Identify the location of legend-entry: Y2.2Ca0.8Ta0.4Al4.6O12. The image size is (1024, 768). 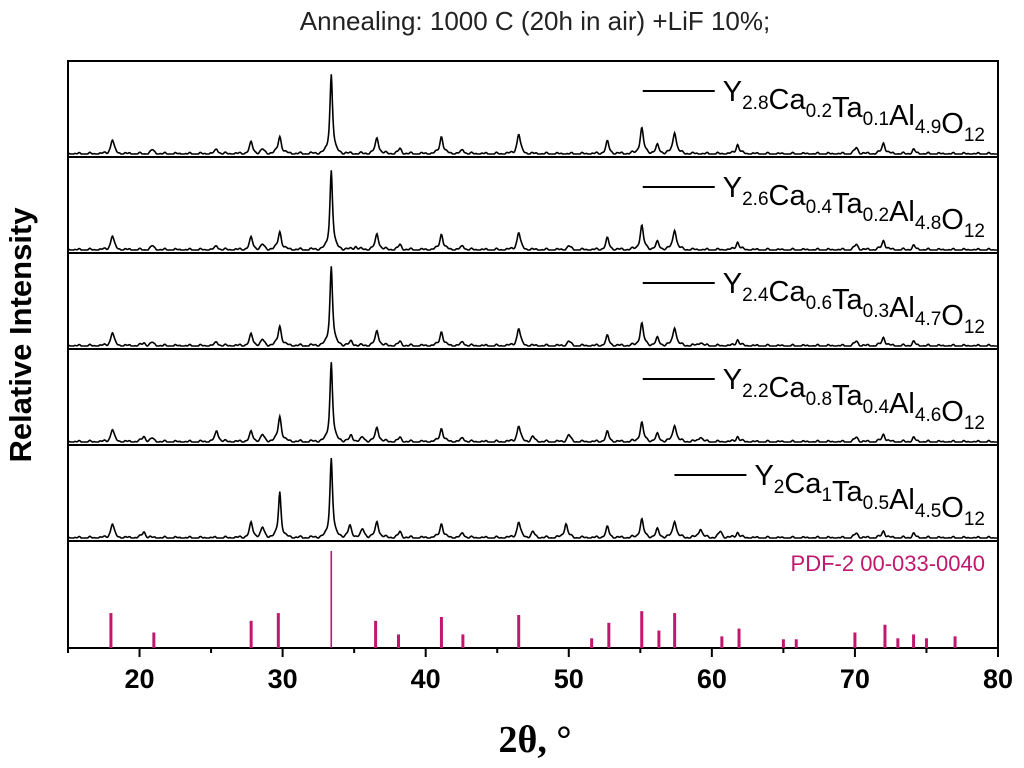
(854, 399).